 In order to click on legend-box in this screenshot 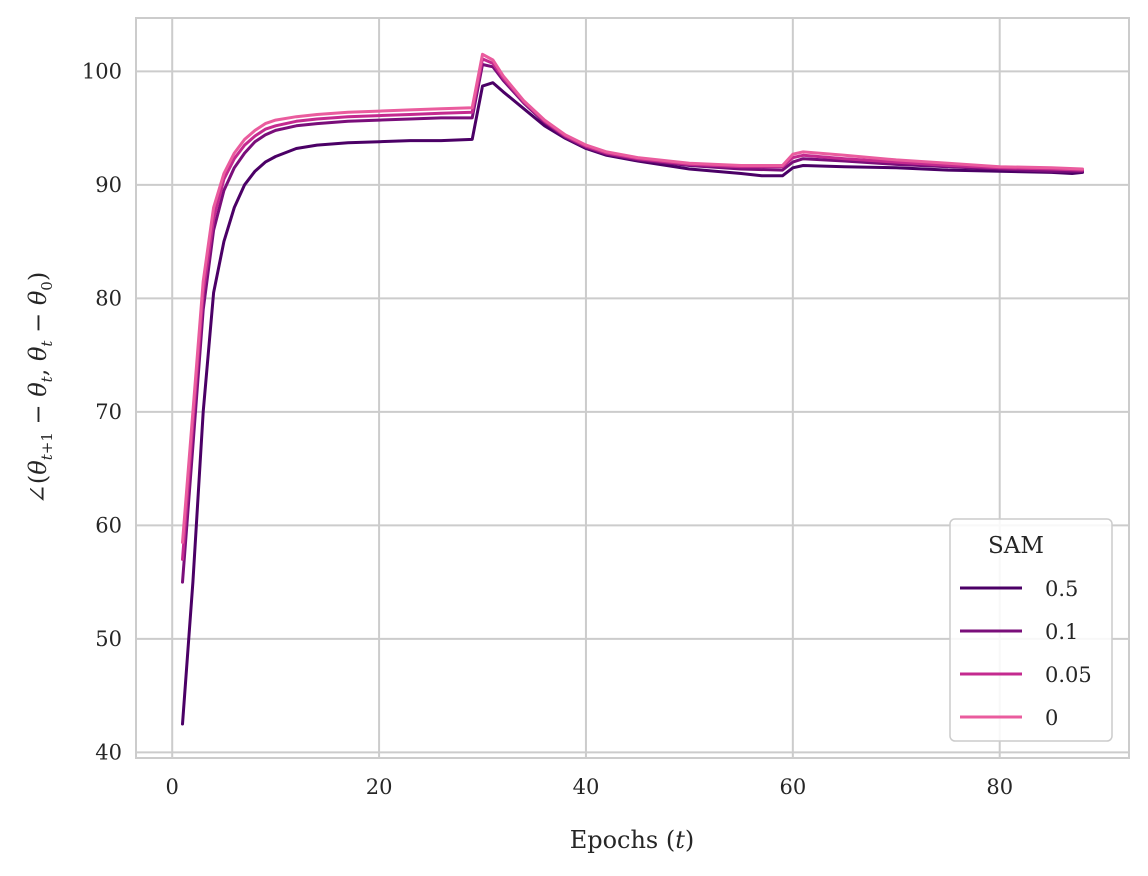, I will do `click(1031, 630)`.